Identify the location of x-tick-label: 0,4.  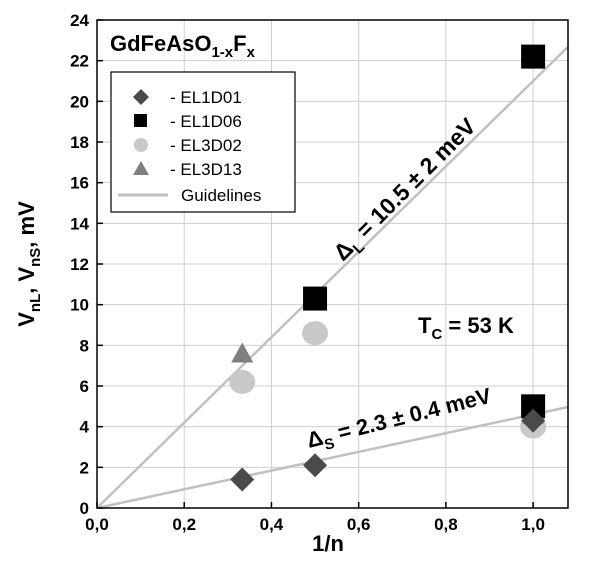
(272, 524).